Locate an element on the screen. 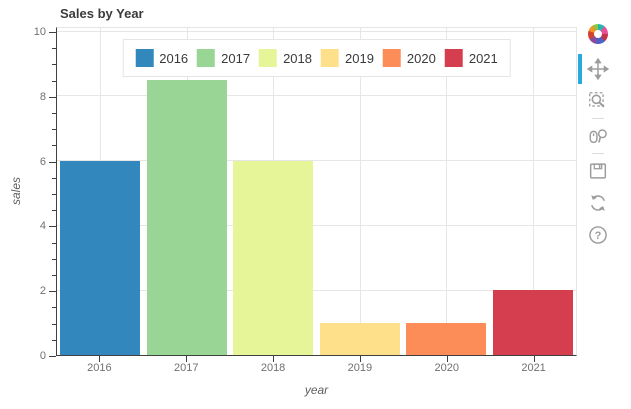  box-zoom-tool-button is located at coordinates (598, 101).